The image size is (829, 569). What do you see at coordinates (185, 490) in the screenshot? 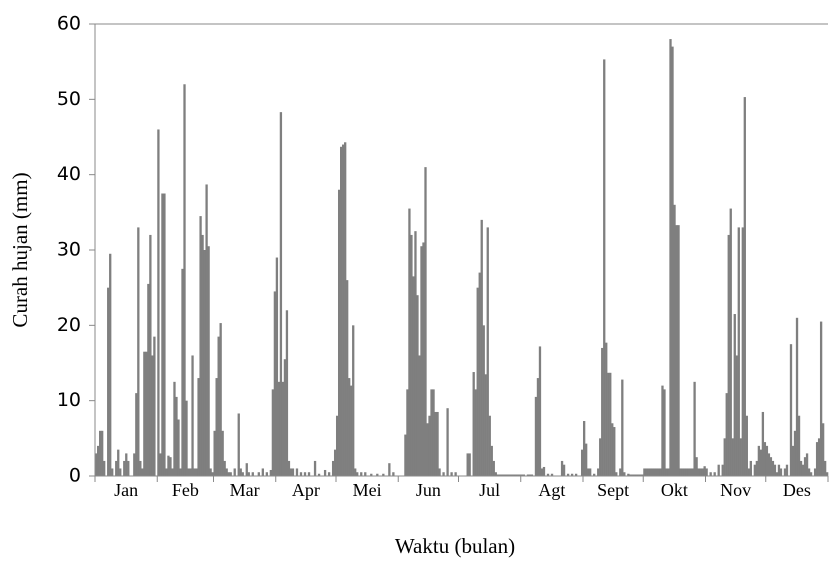
I see `x-month-label: Feb` at bounding box center [185, 490].